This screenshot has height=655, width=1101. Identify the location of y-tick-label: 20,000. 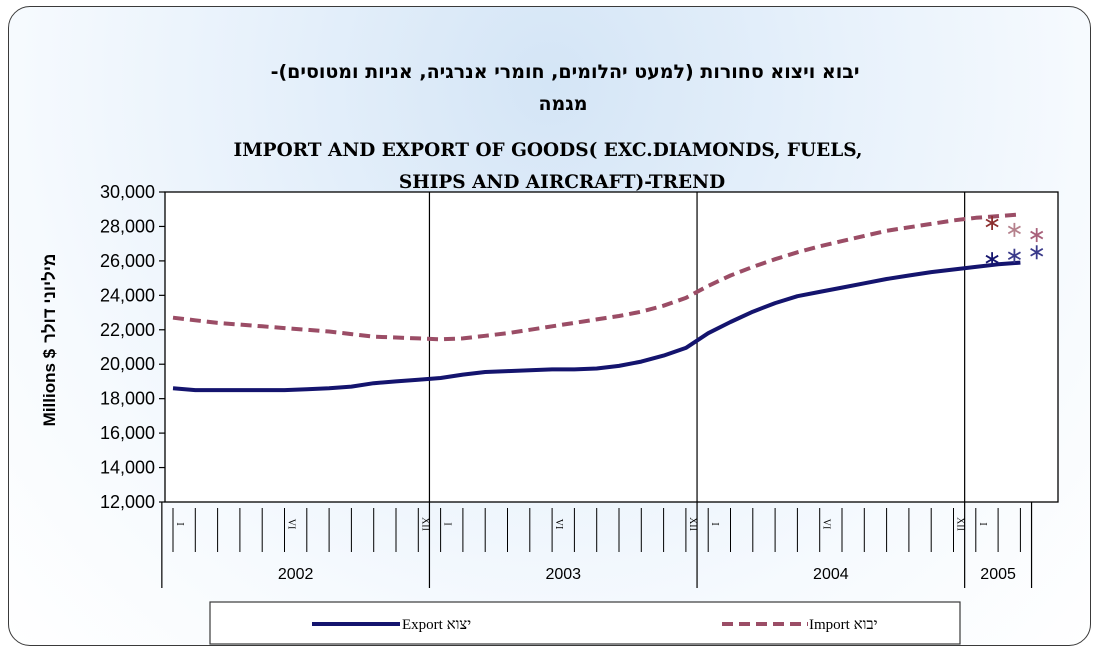
(127, 364).